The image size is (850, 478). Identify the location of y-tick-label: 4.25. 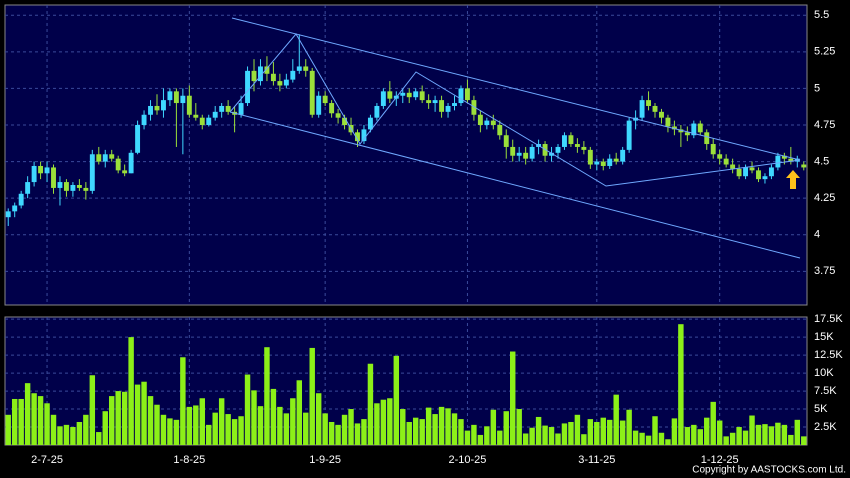
(824, 198).